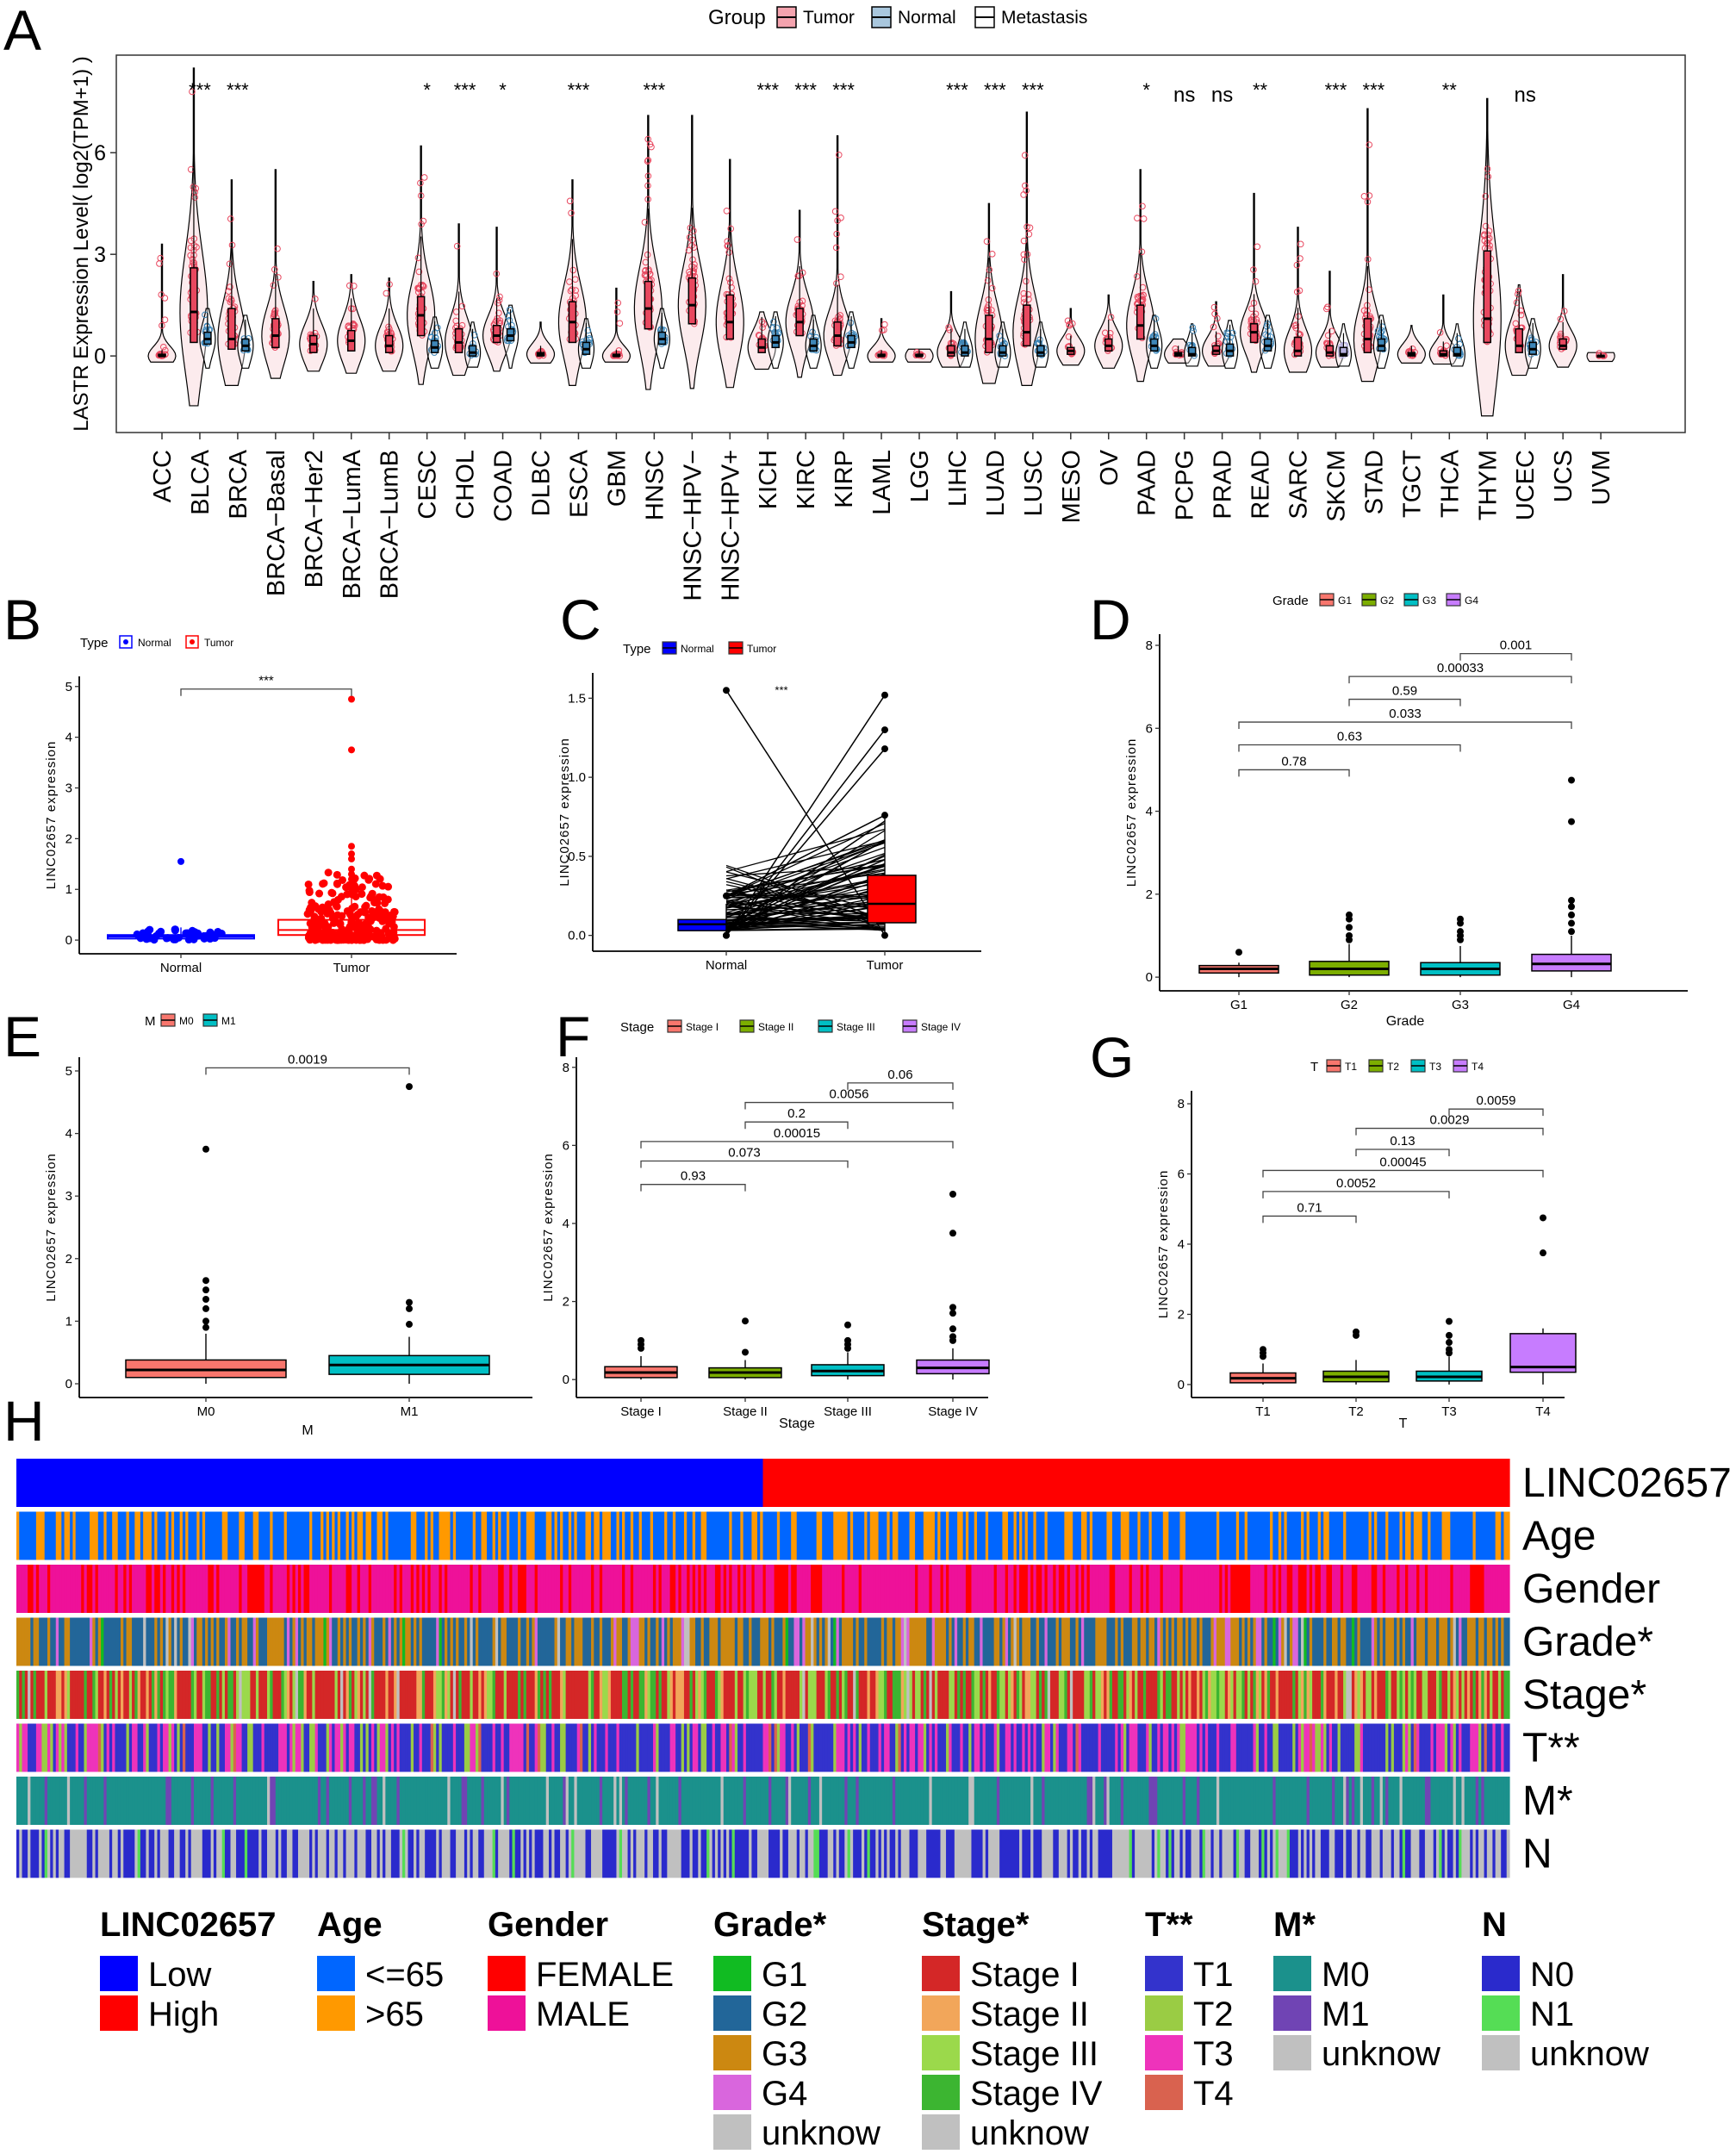 The image size is (1736, 2154). Describe the element at coordinates (566, 1224) in the screenshot. I see `y-tick-label: 4` at that location.